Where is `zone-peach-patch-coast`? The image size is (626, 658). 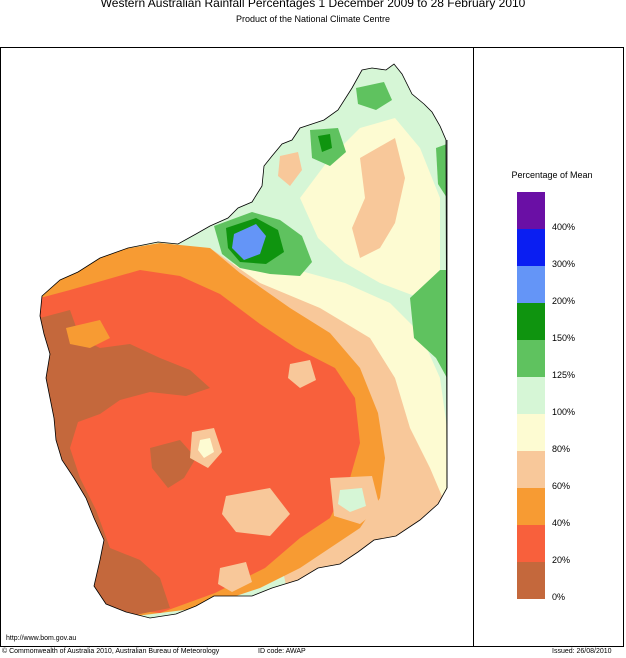 zone-peach-patch-coast is located at coordinates (235, 577).